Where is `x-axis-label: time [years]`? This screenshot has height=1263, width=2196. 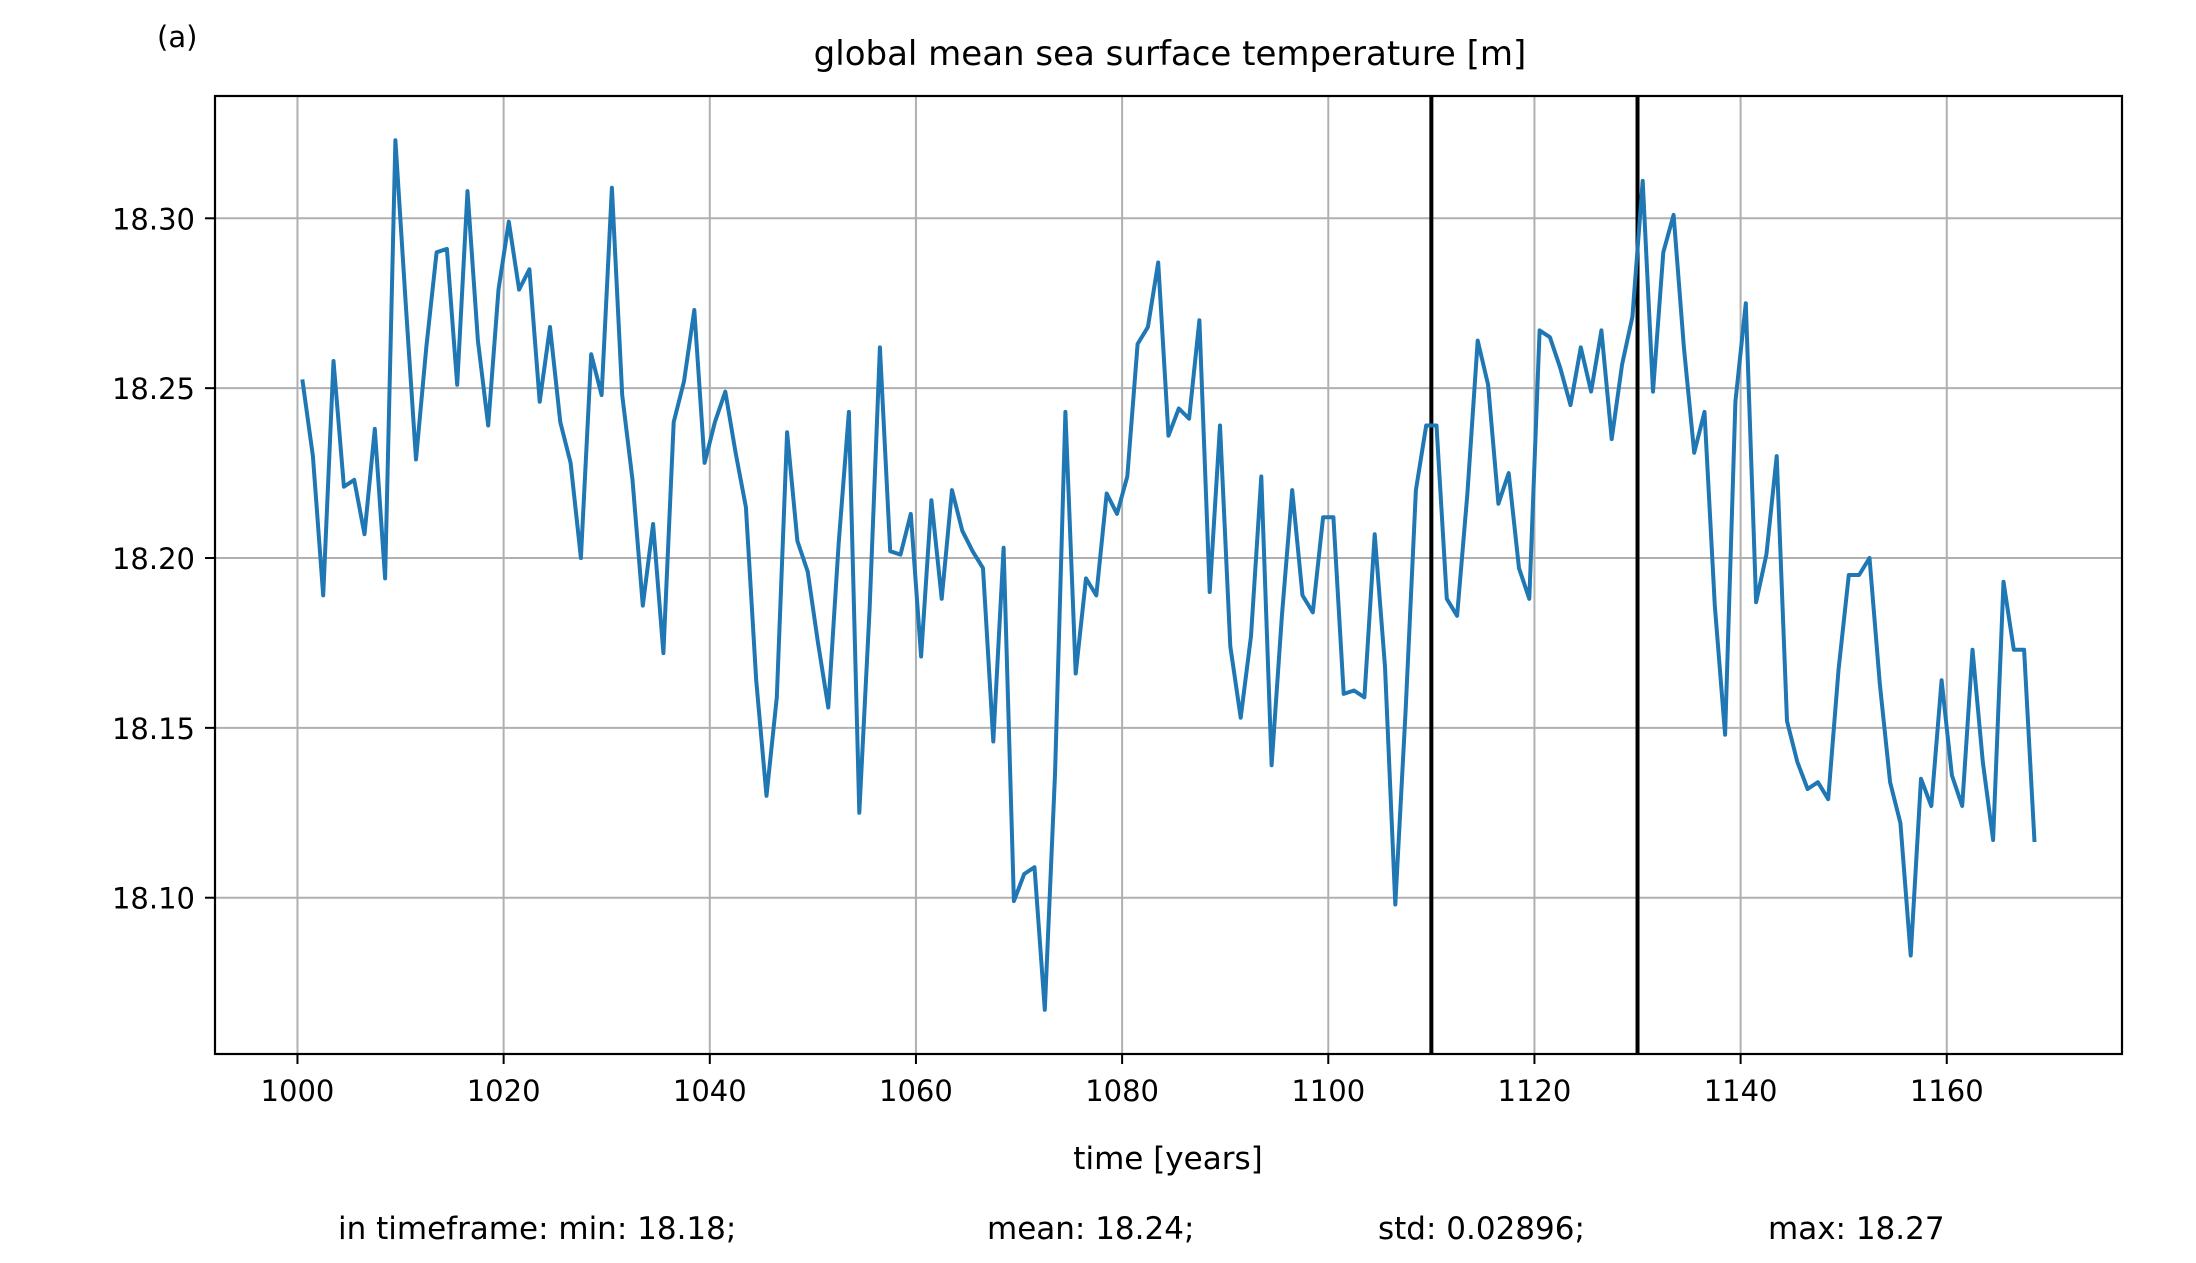 x-axis-label: time [years] is located at coordinates (1167, 1159).